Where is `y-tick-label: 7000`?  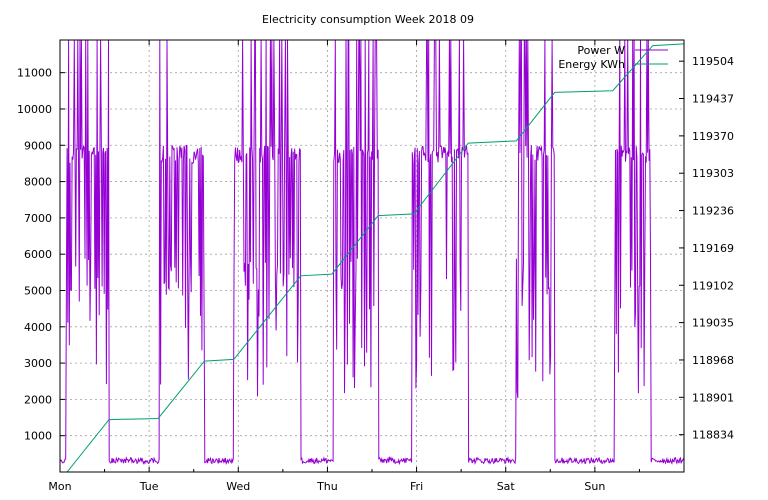 y-tick-label: 7000 is located at coordinates (38, 218).